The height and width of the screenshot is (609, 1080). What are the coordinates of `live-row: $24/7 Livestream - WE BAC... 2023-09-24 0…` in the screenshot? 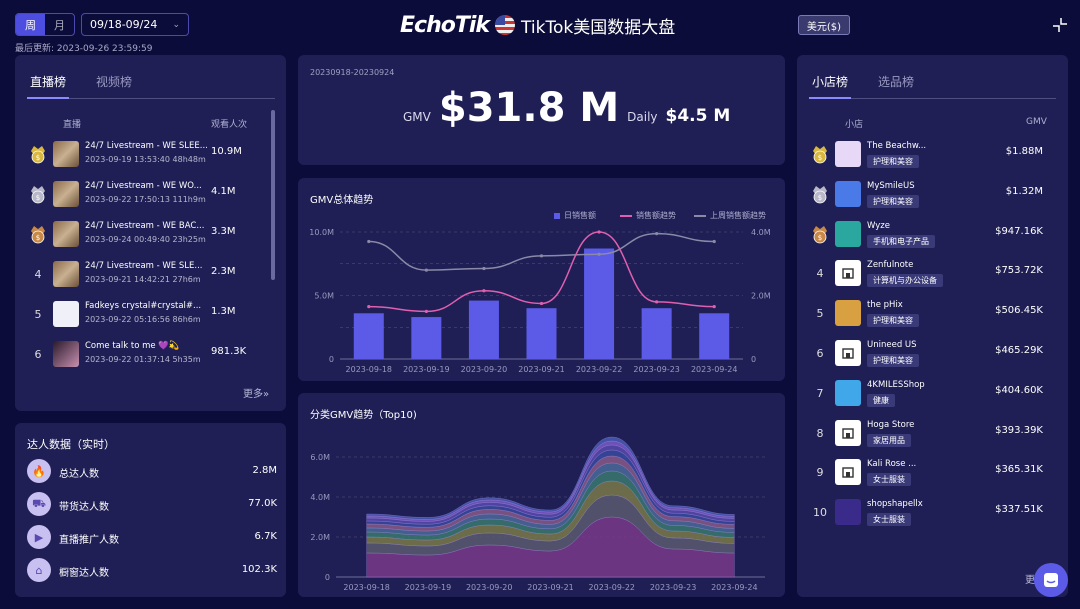 It's located at (150, 236).